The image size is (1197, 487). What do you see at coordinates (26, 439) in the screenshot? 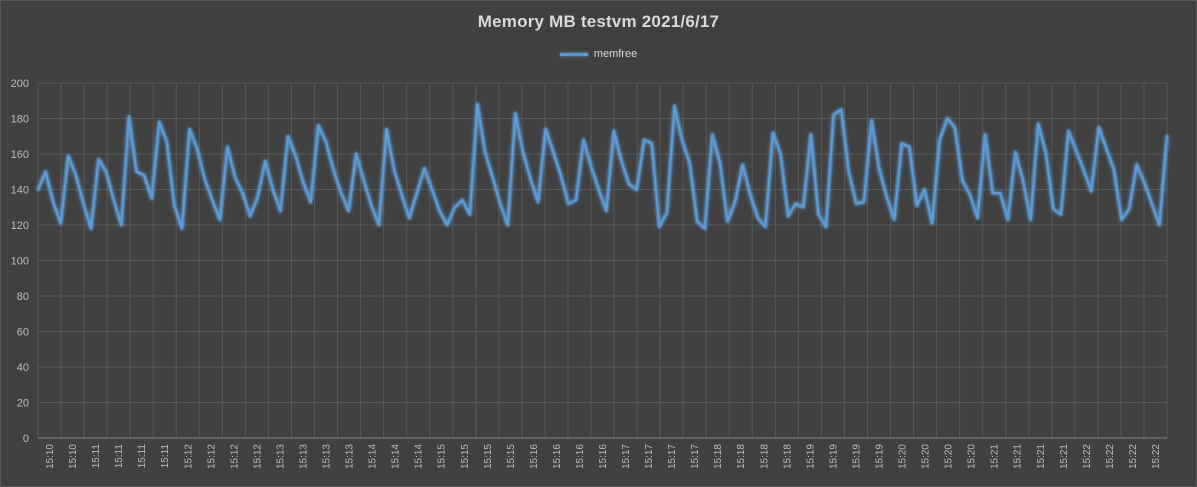
I see `y-tick-label: 0` at bounding box center [26, 439].